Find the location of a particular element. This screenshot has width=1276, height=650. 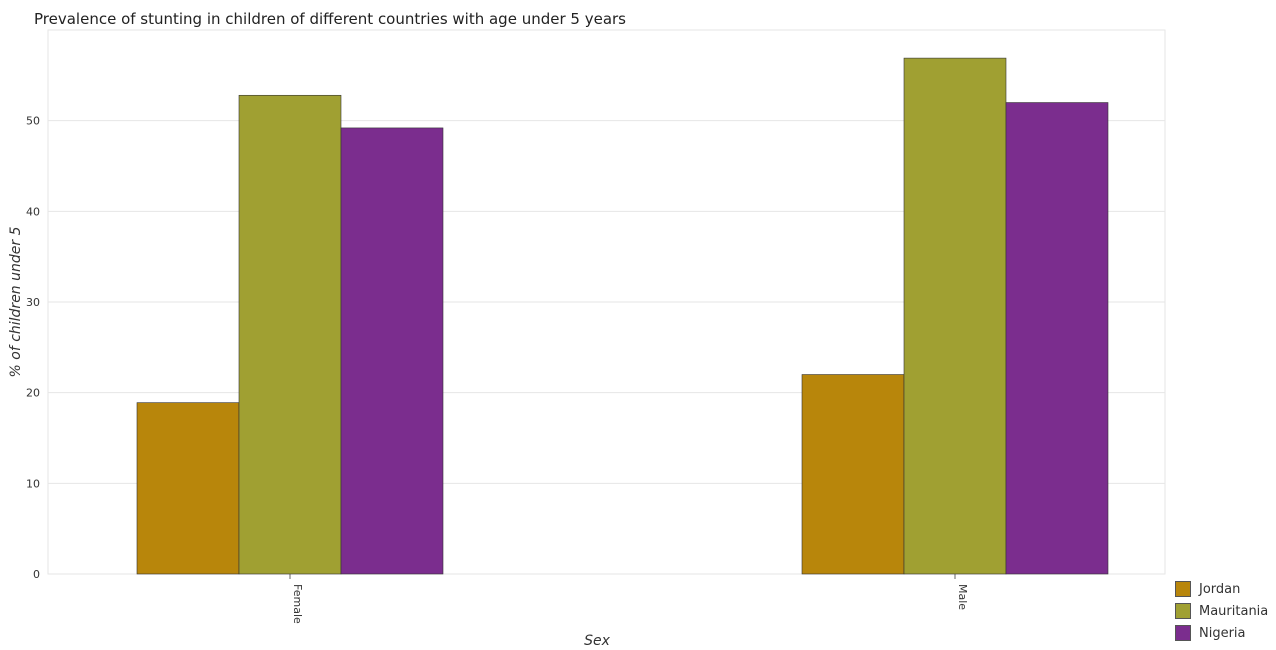

legend-item-jordan: Jordan is located at coordinates (1221, 589).